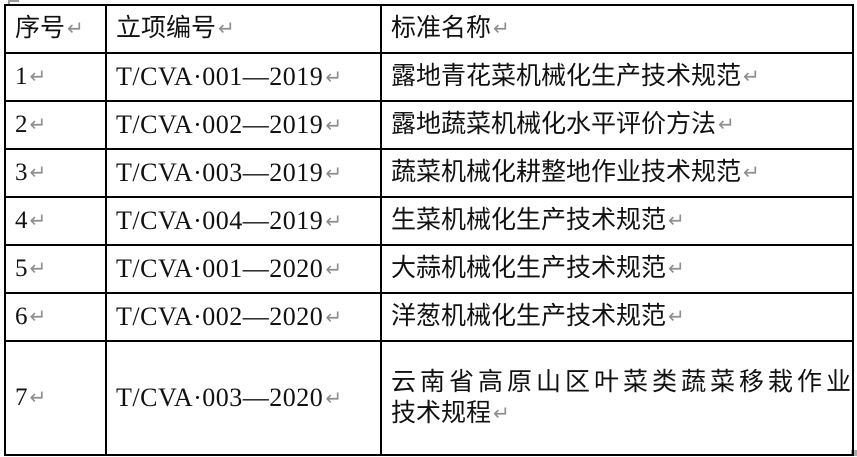 The height and width of the screenshot is (457, 857). I want to click on cell-name: 蔬菜机械化耕整地作业技术规范 ↵, so click(617, 173).